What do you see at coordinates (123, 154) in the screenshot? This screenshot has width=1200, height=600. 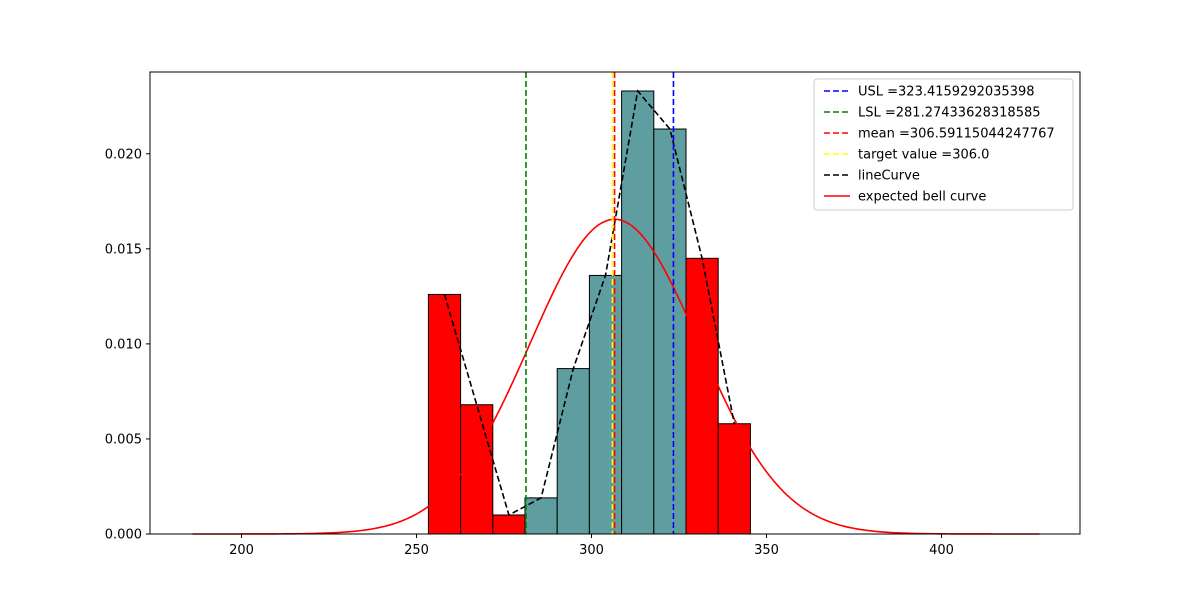 I see `y-tick-label-4: 0.020` at bounding box center [123, 154].